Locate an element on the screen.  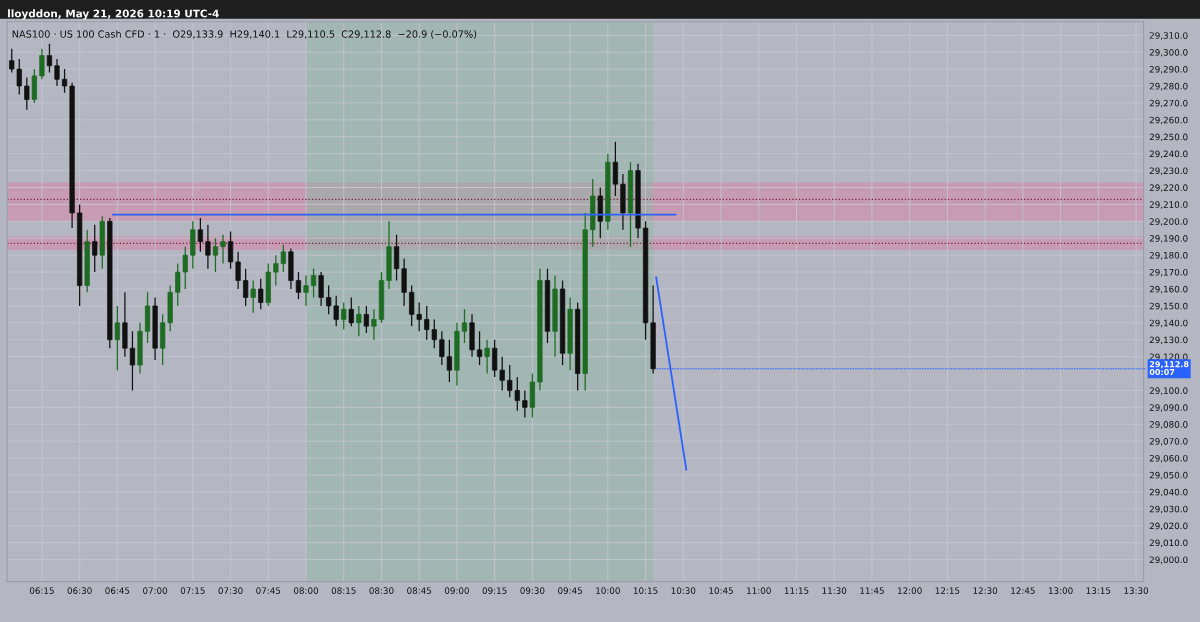
y-tick-label: 29,020.0 is located at coordinates (1168, 526).